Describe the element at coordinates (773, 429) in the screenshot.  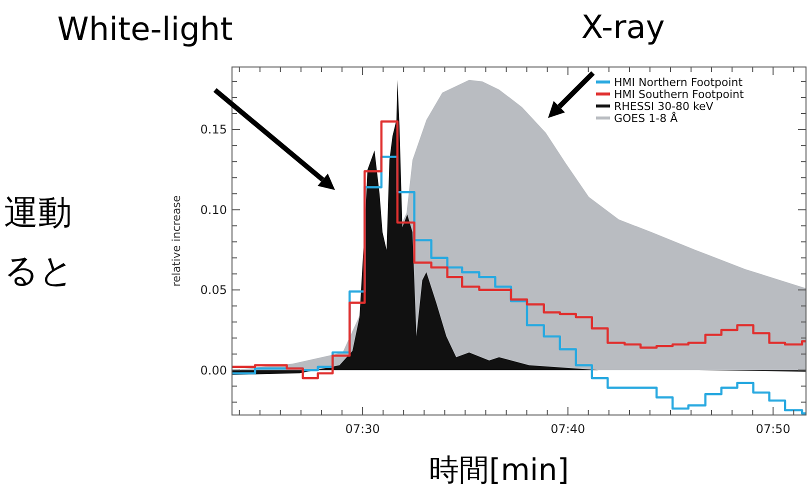
I see `x-tick-label: 07:50` at that location.